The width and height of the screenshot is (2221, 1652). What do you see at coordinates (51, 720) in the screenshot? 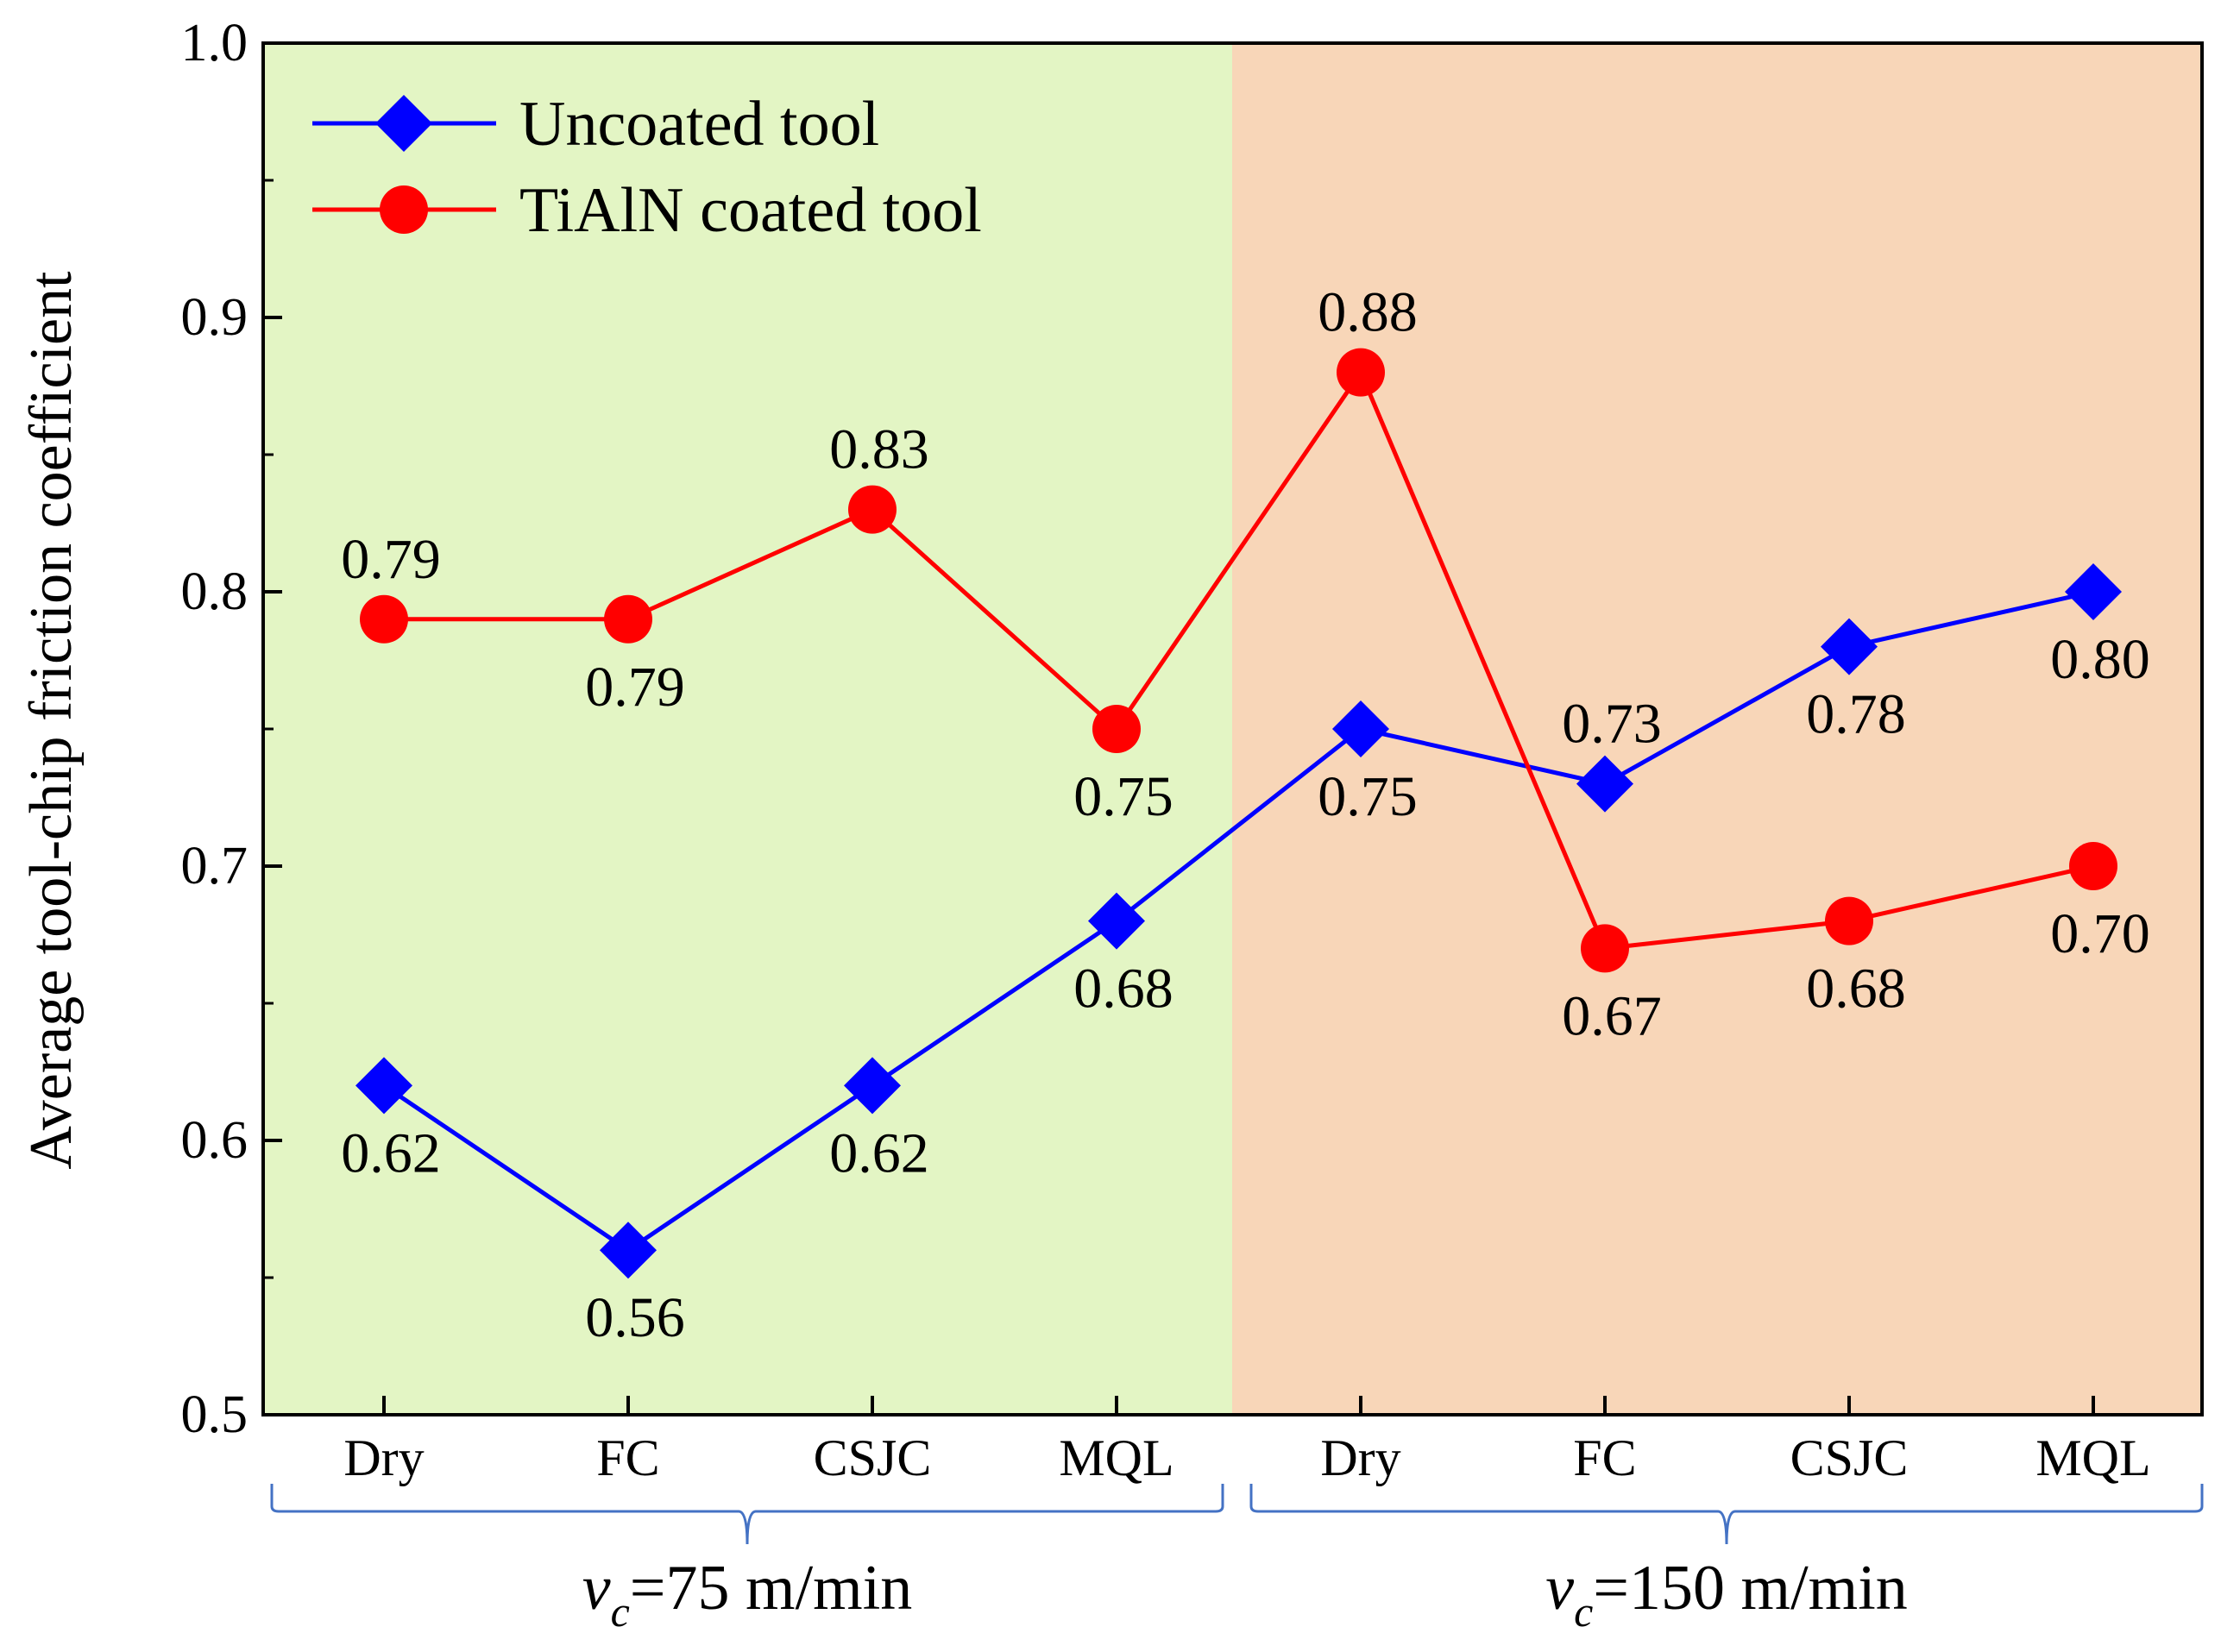
I see `y-axis-title: Average tool-chip friction coefficient` at bounding box center [51, 720].